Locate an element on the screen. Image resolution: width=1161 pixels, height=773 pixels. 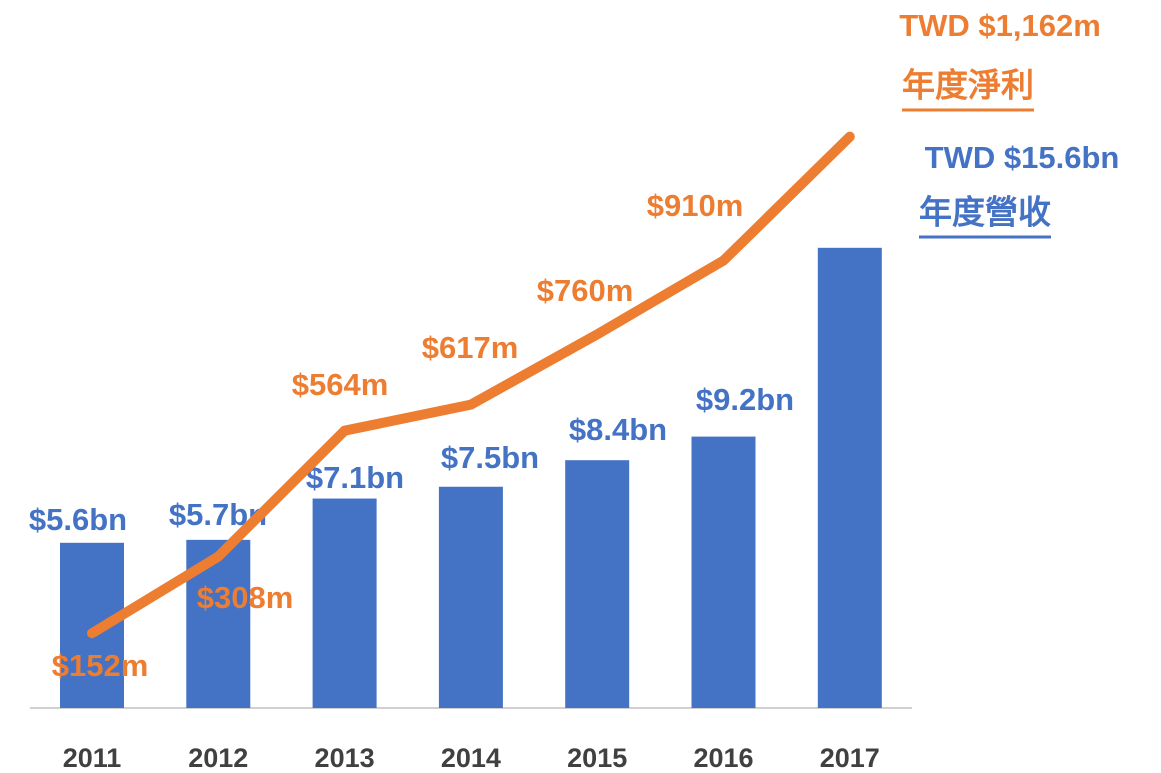
x-tick-label: 2012 is located at coordinates (218, 758).